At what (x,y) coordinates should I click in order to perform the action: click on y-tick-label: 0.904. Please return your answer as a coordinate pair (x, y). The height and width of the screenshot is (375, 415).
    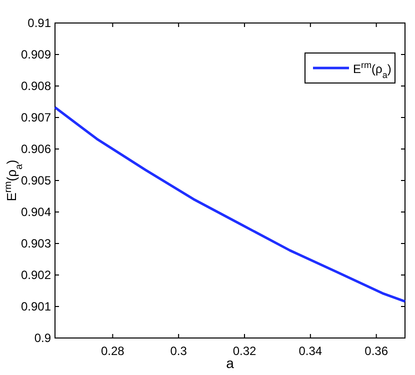
    Looking at the image, I should click on (36, 212).